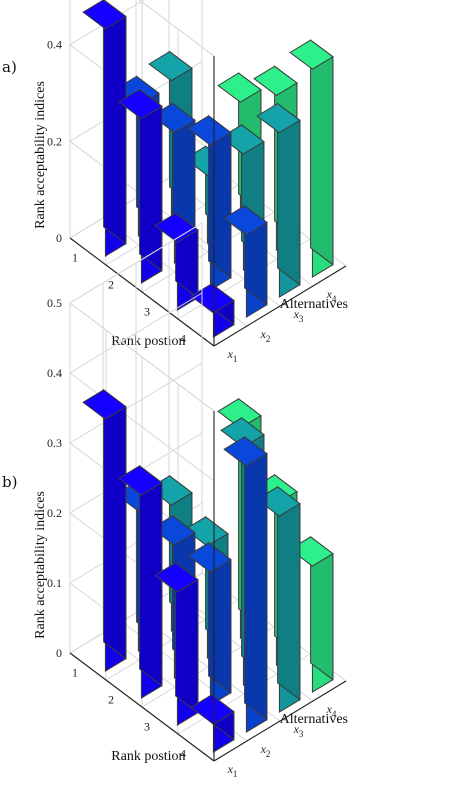 The image size is (474, 800). Describe the element at coordinates (9, 482) in the screenshot. I see `panel-label: b)` at that location.